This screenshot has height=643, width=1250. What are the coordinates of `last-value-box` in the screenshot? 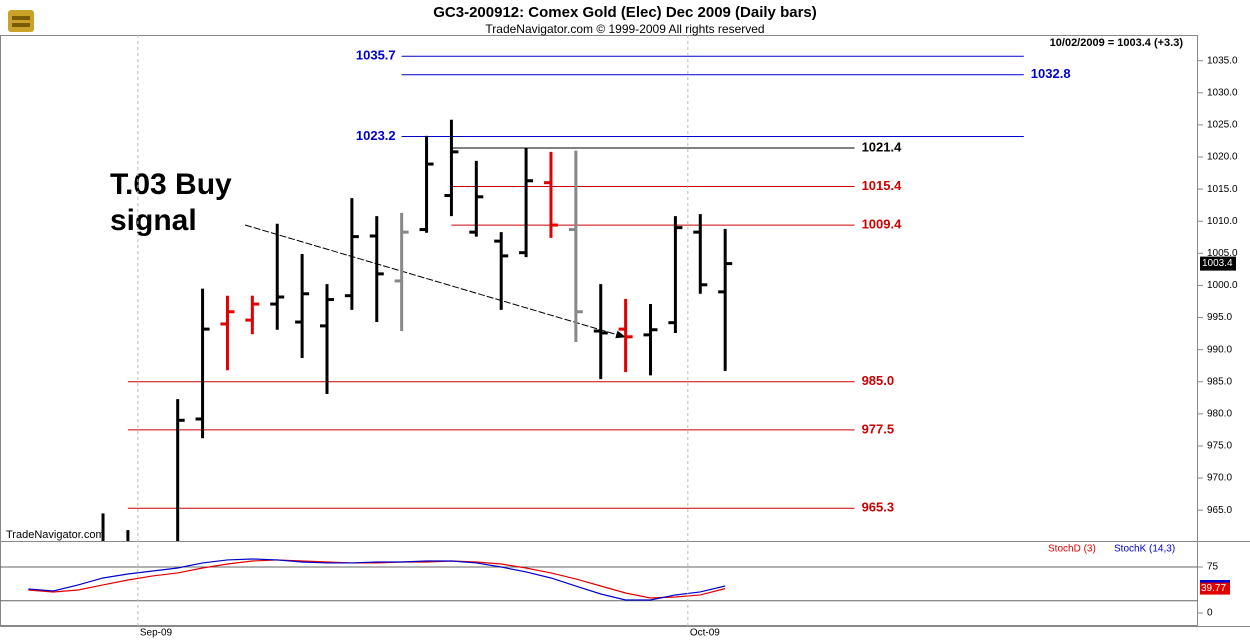 It's located at (1215, 588).